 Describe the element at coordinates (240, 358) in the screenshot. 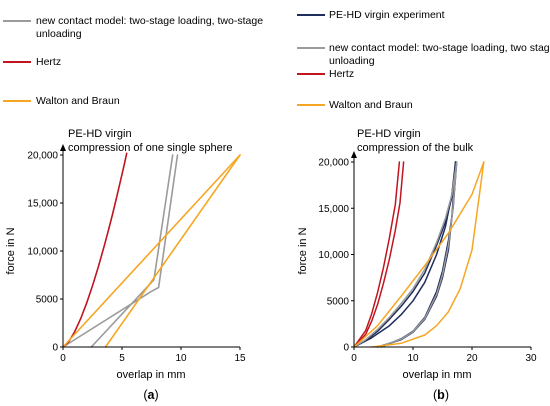

I see `x-tick-label: 15` at that location.